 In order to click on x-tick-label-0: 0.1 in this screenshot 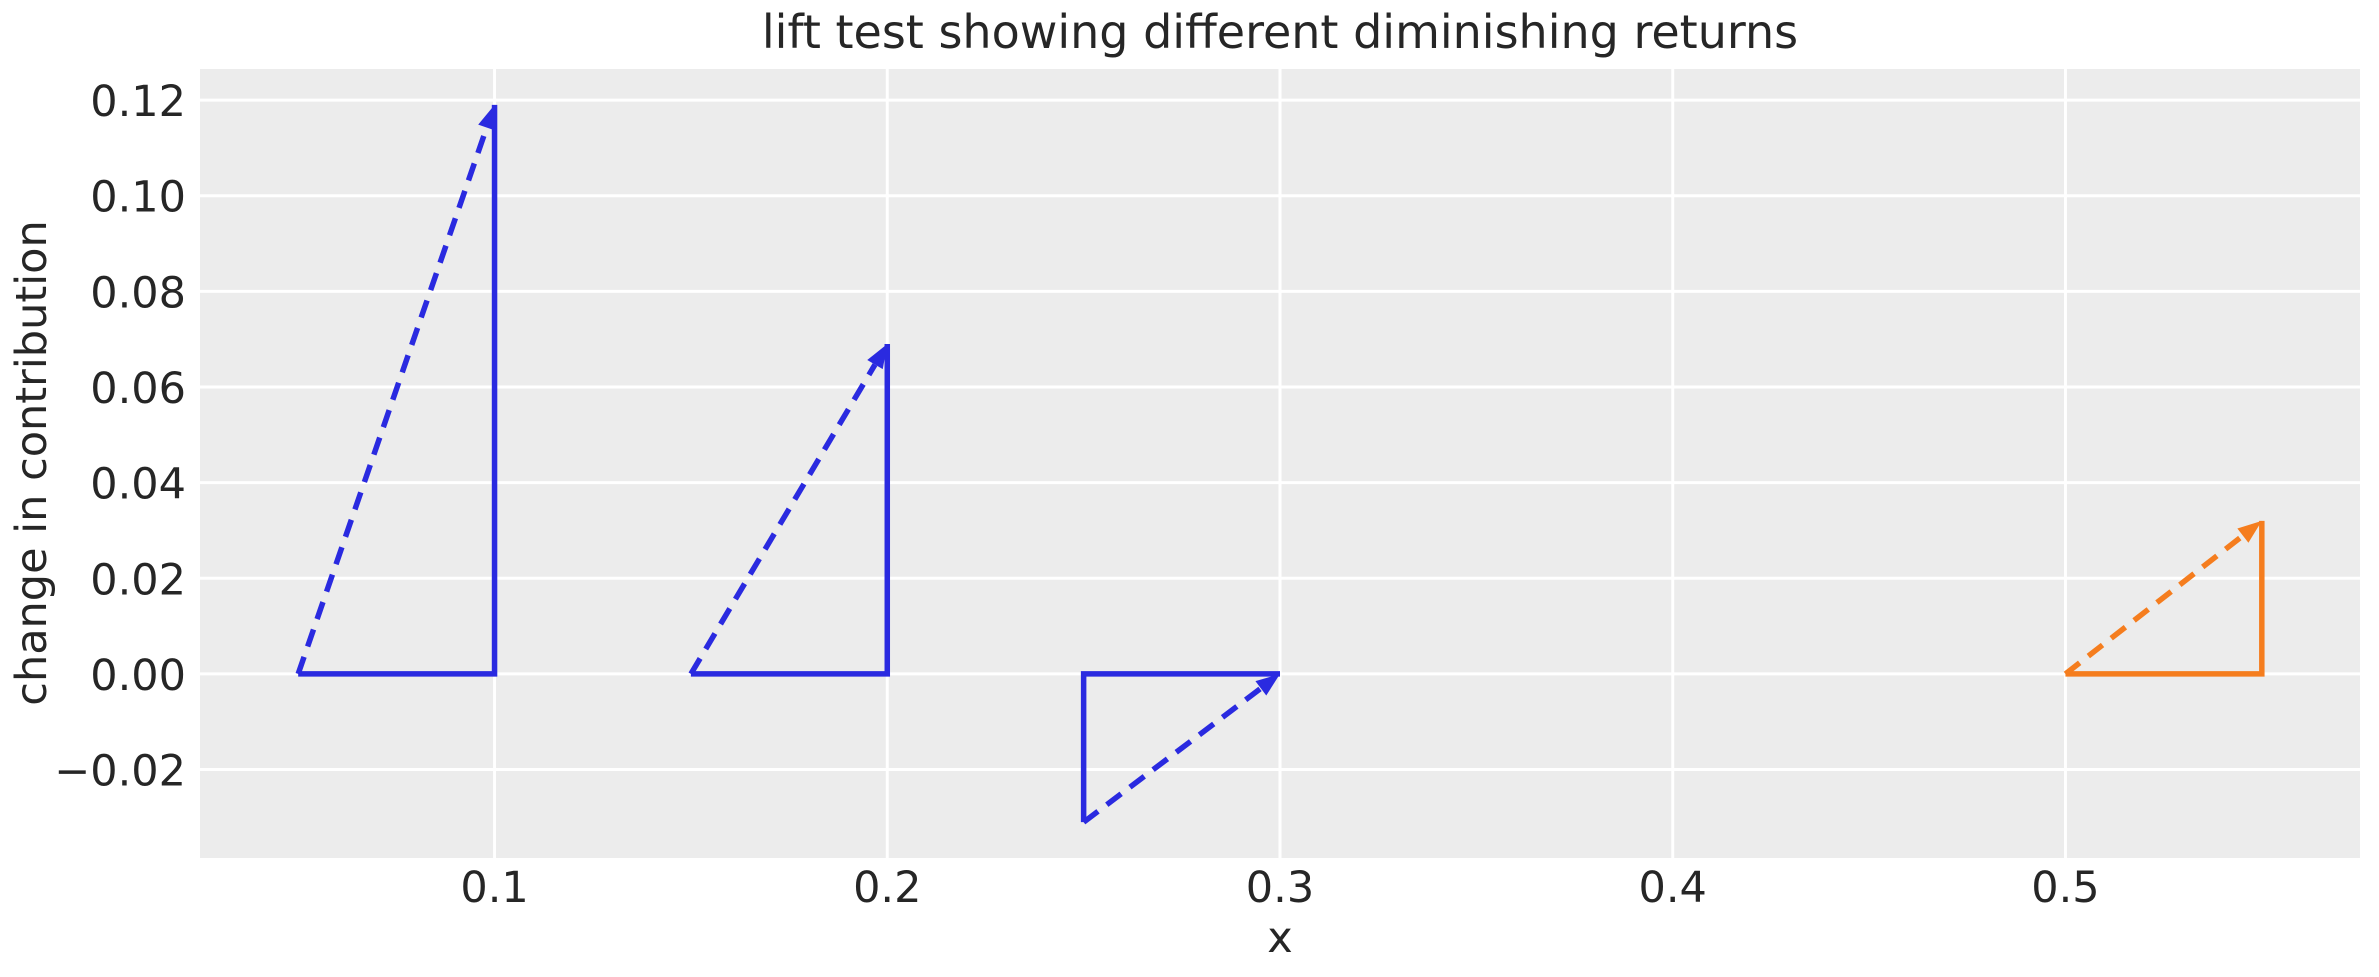, I will do `click(494, 888)`.